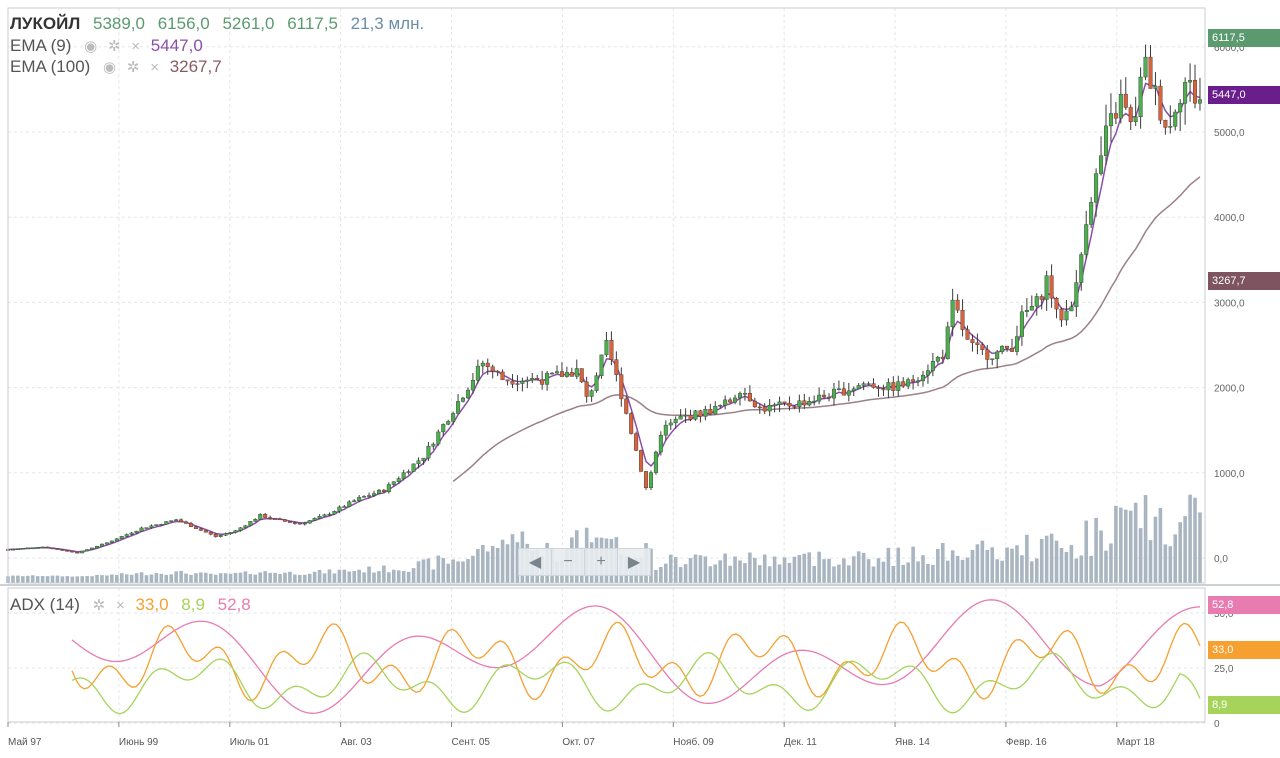 The width and height of the screenshot is (1280, 758). What do you see at coordinates (535, 562) in the screenshot?
I see `scroll-left-button: ◀` at bounding box center [535, 562].